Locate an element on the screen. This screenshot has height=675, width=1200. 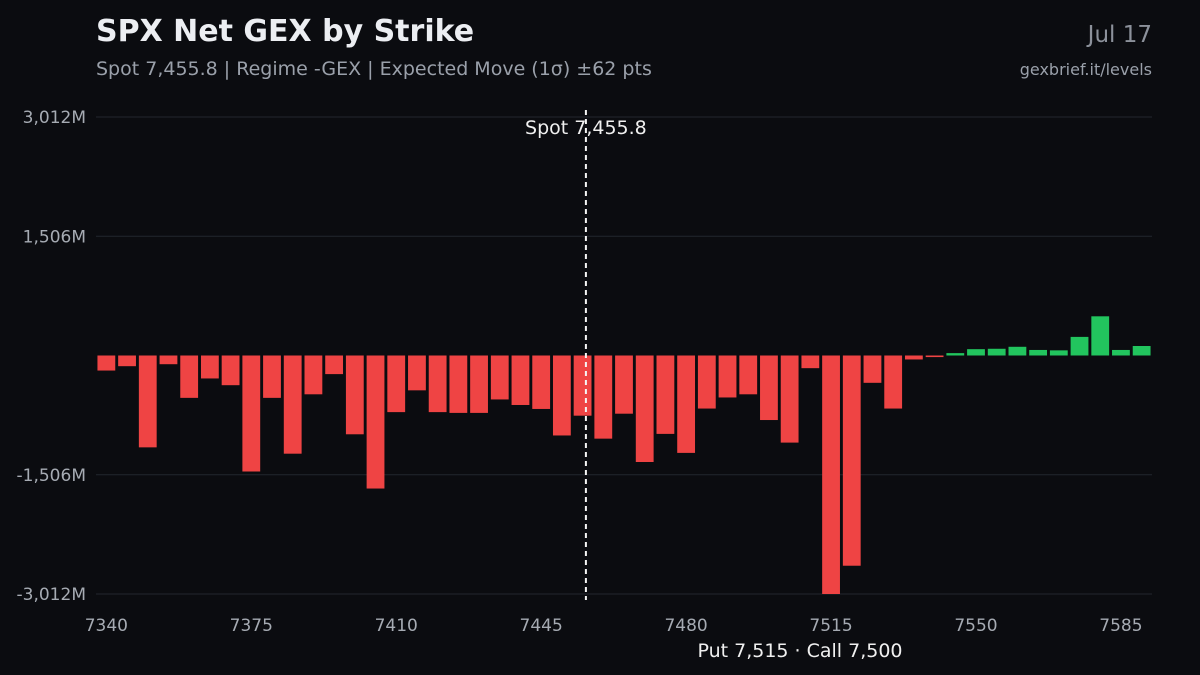
y-tick-label: 1,506M is located at coordinates (54, 237).